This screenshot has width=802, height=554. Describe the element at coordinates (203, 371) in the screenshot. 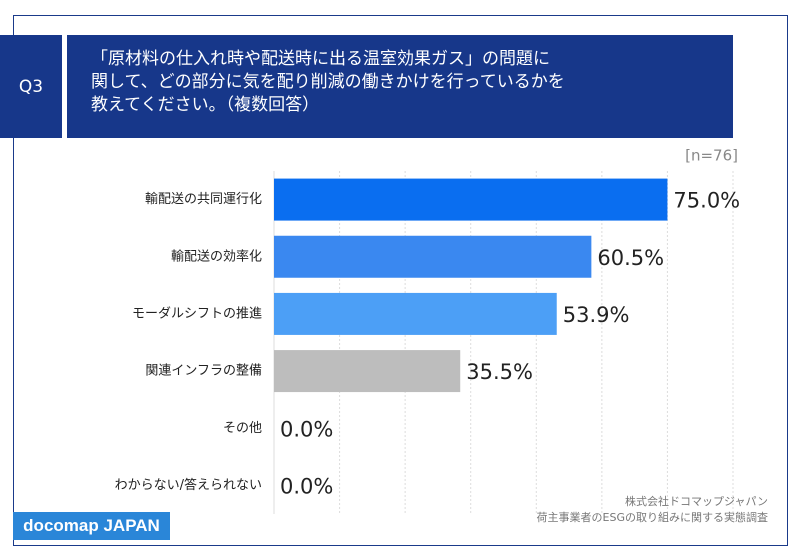

I see `category-label: 関連インフラの整備` at that location.